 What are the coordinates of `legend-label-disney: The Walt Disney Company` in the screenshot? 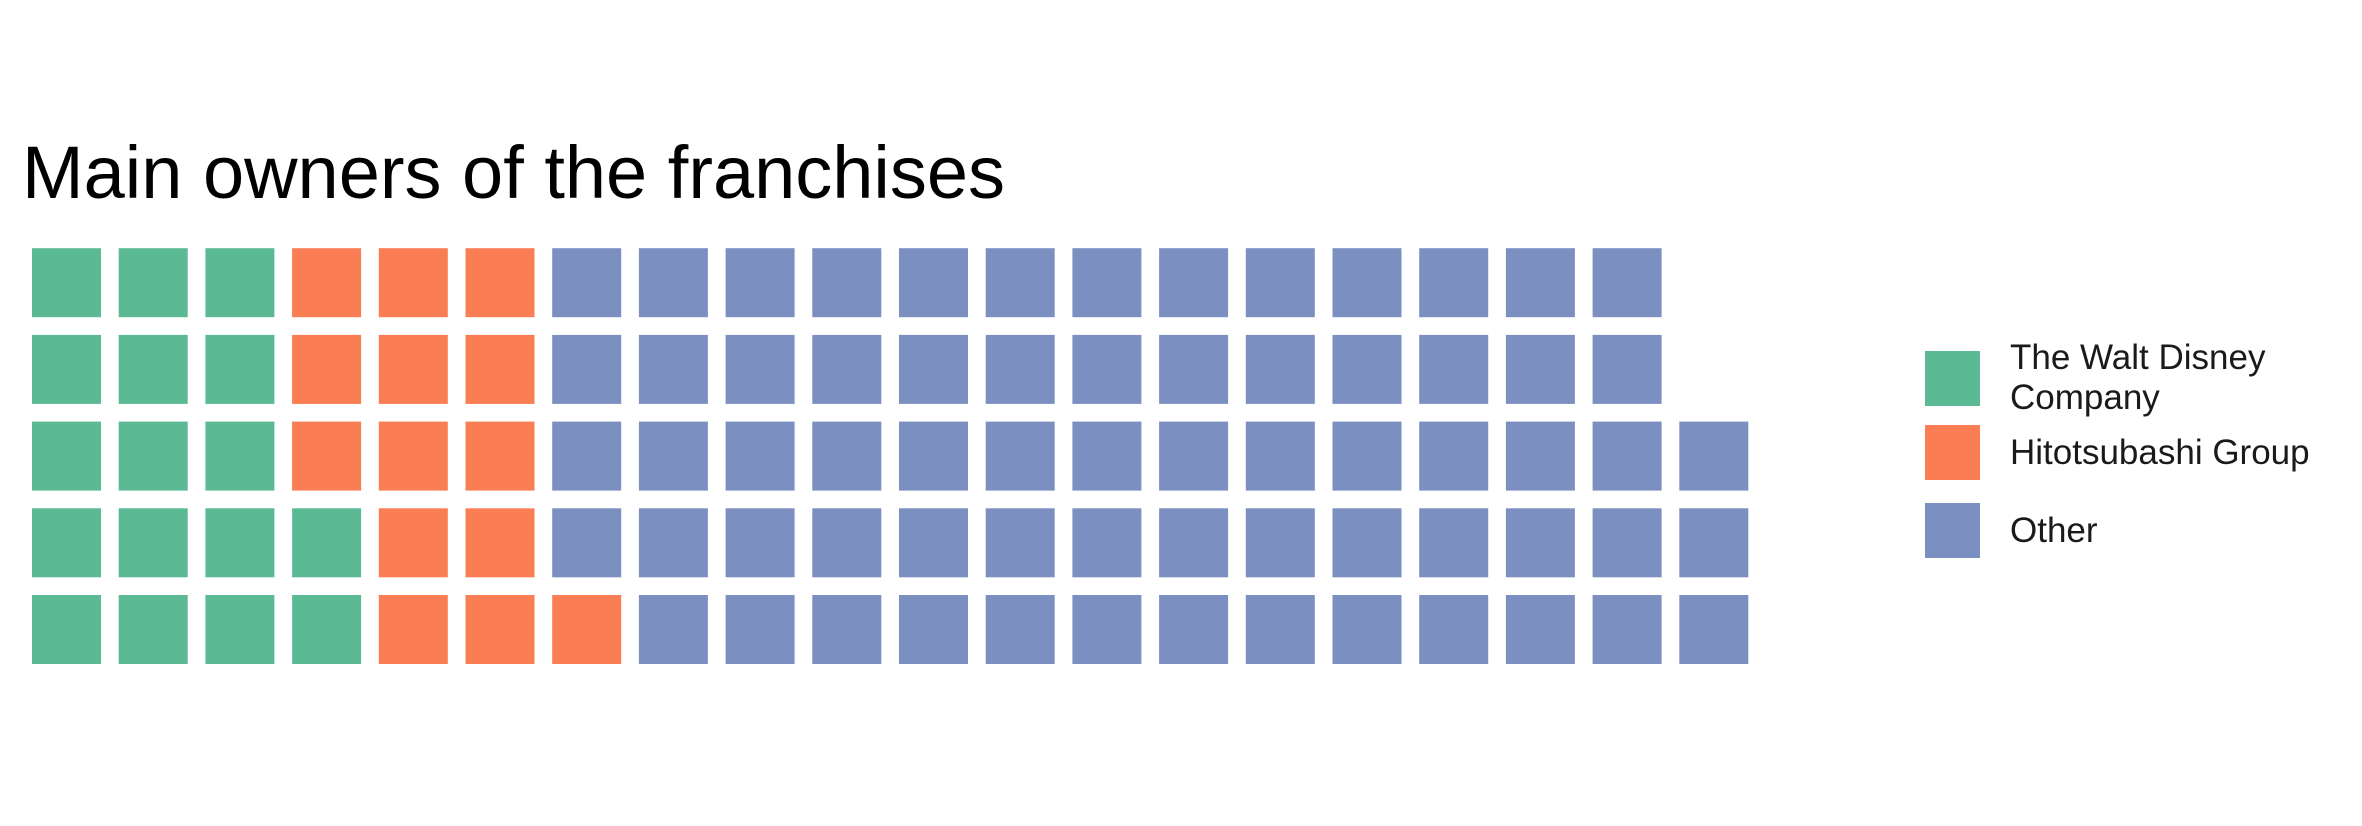 It's located at (2138, 377).